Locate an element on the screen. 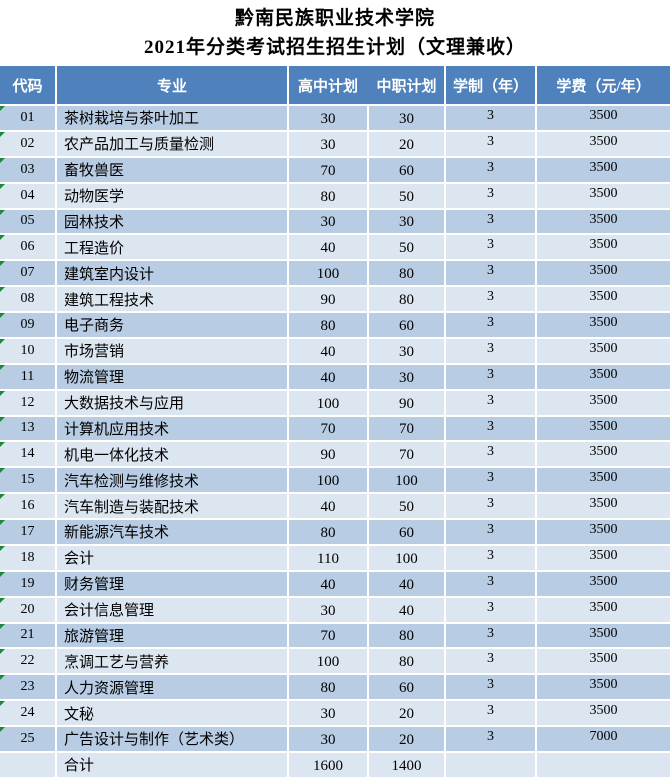  table-row: 06 工程造价 40 50 3 3500 is located at coordinates (335, 246).